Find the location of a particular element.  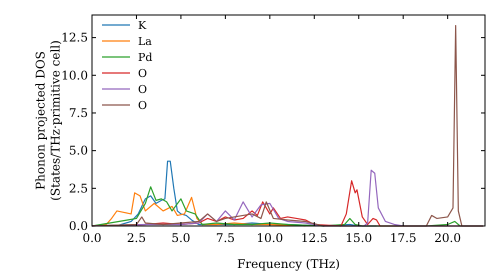

x-tick-label: 0.0 is located at coordinates (92, 238).